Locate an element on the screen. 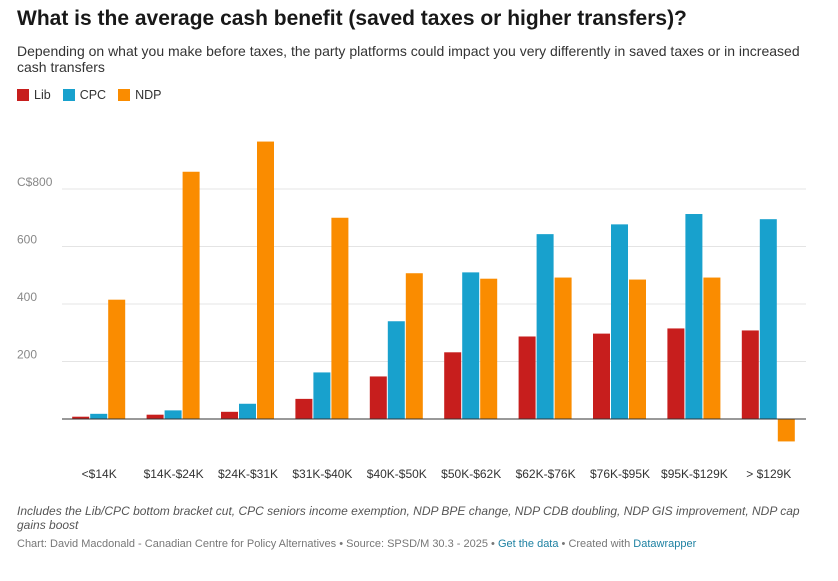  x-tick-label: $40K-$50K is located at coordinates (397, 474).